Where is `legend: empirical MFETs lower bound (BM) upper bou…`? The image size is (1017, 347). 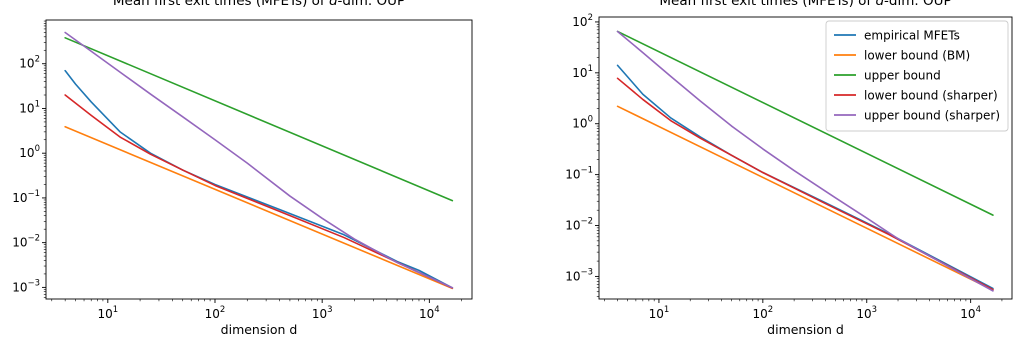 legend: empirical MFETs lower bound (BM) upper bou… is located at coordinates (917, 76).